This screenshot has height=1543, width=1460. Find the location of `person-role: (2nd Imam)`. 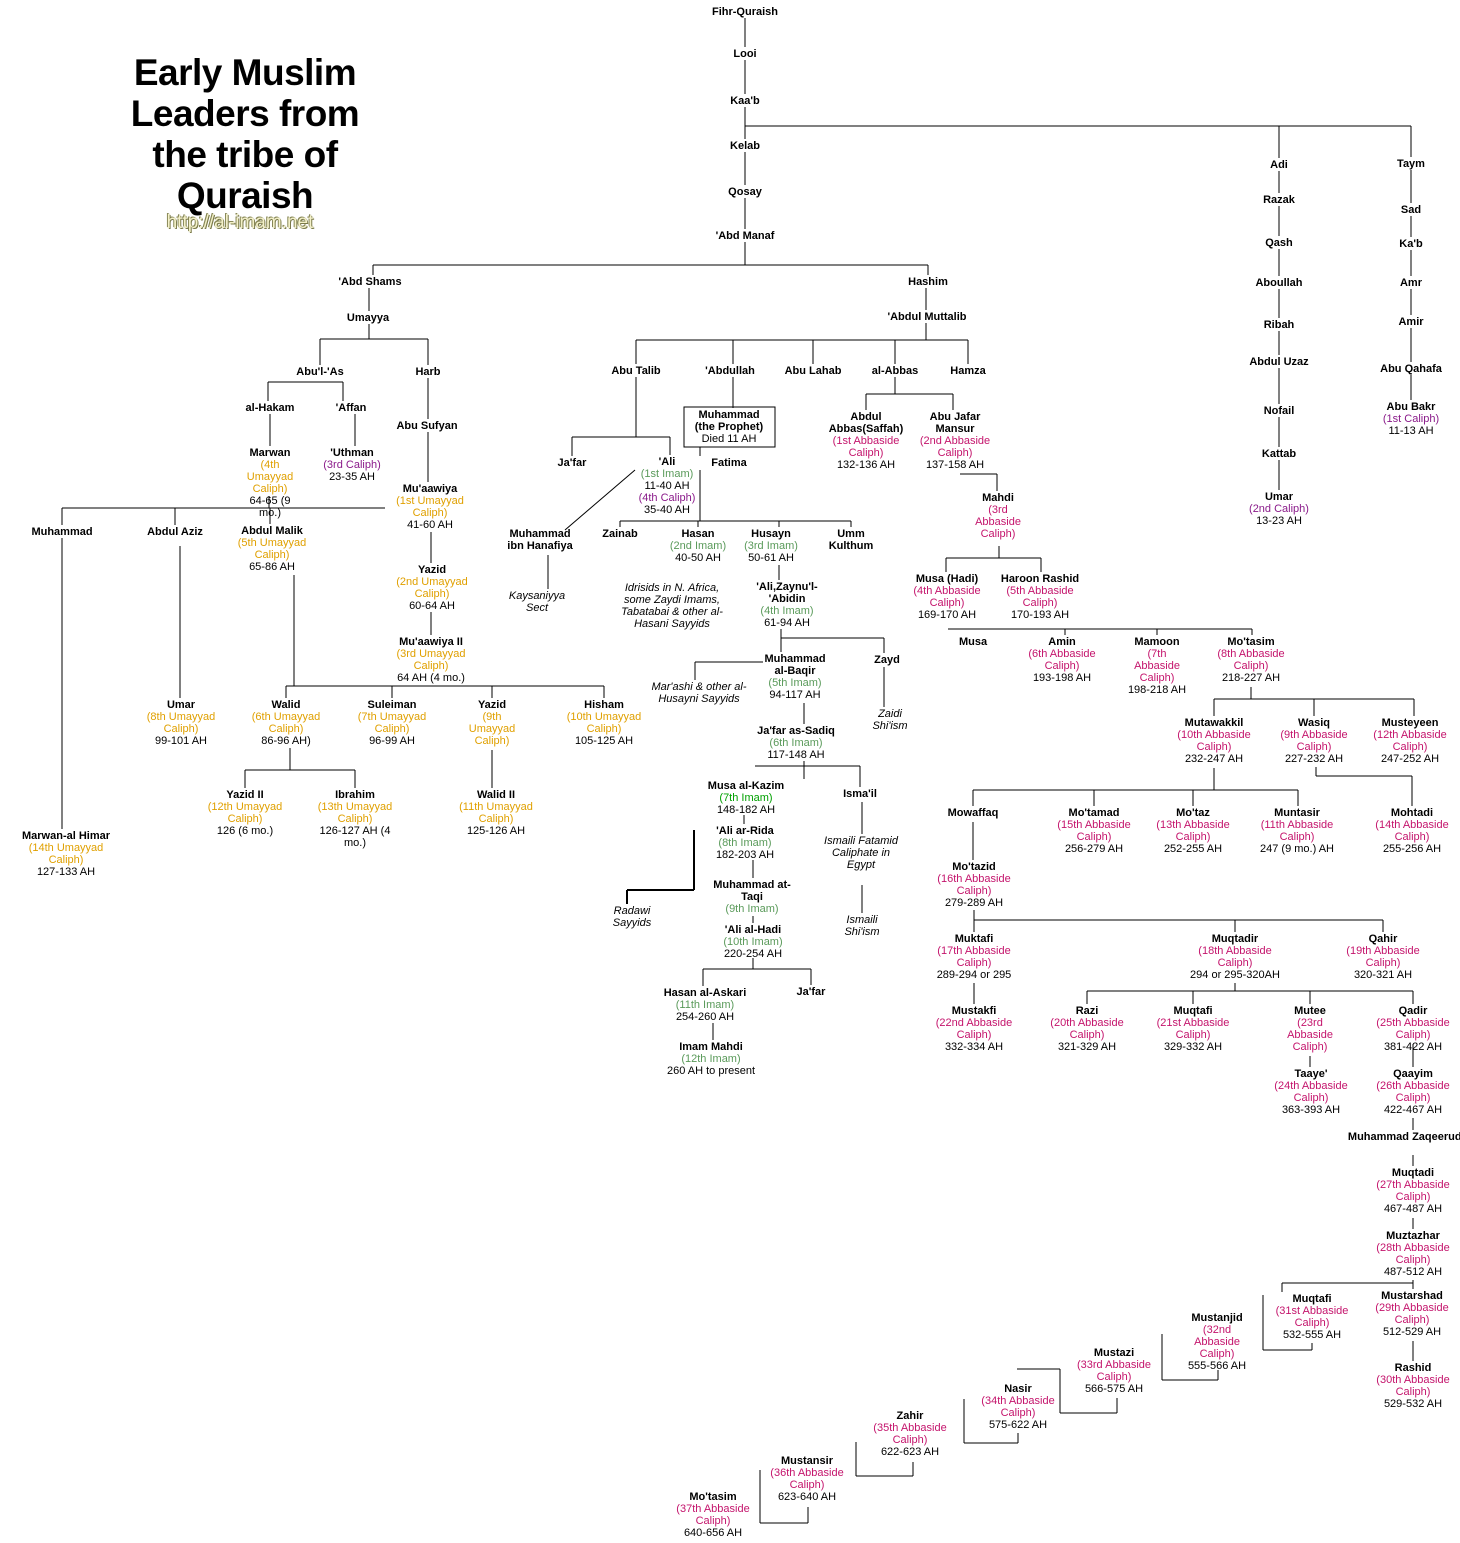

person-role: (2nd Imam) is located at coordinates (698, 546).